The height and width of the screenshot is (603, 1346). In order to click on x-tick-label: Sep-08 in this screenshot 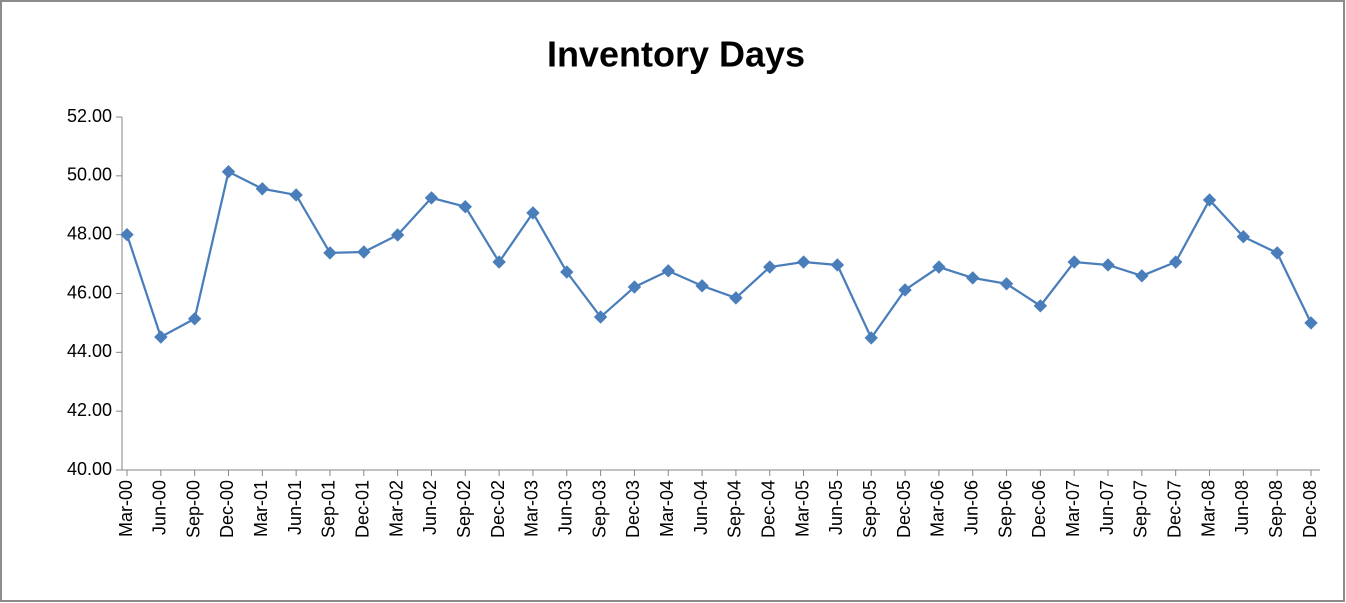, I will do `click(1276, 509)`.